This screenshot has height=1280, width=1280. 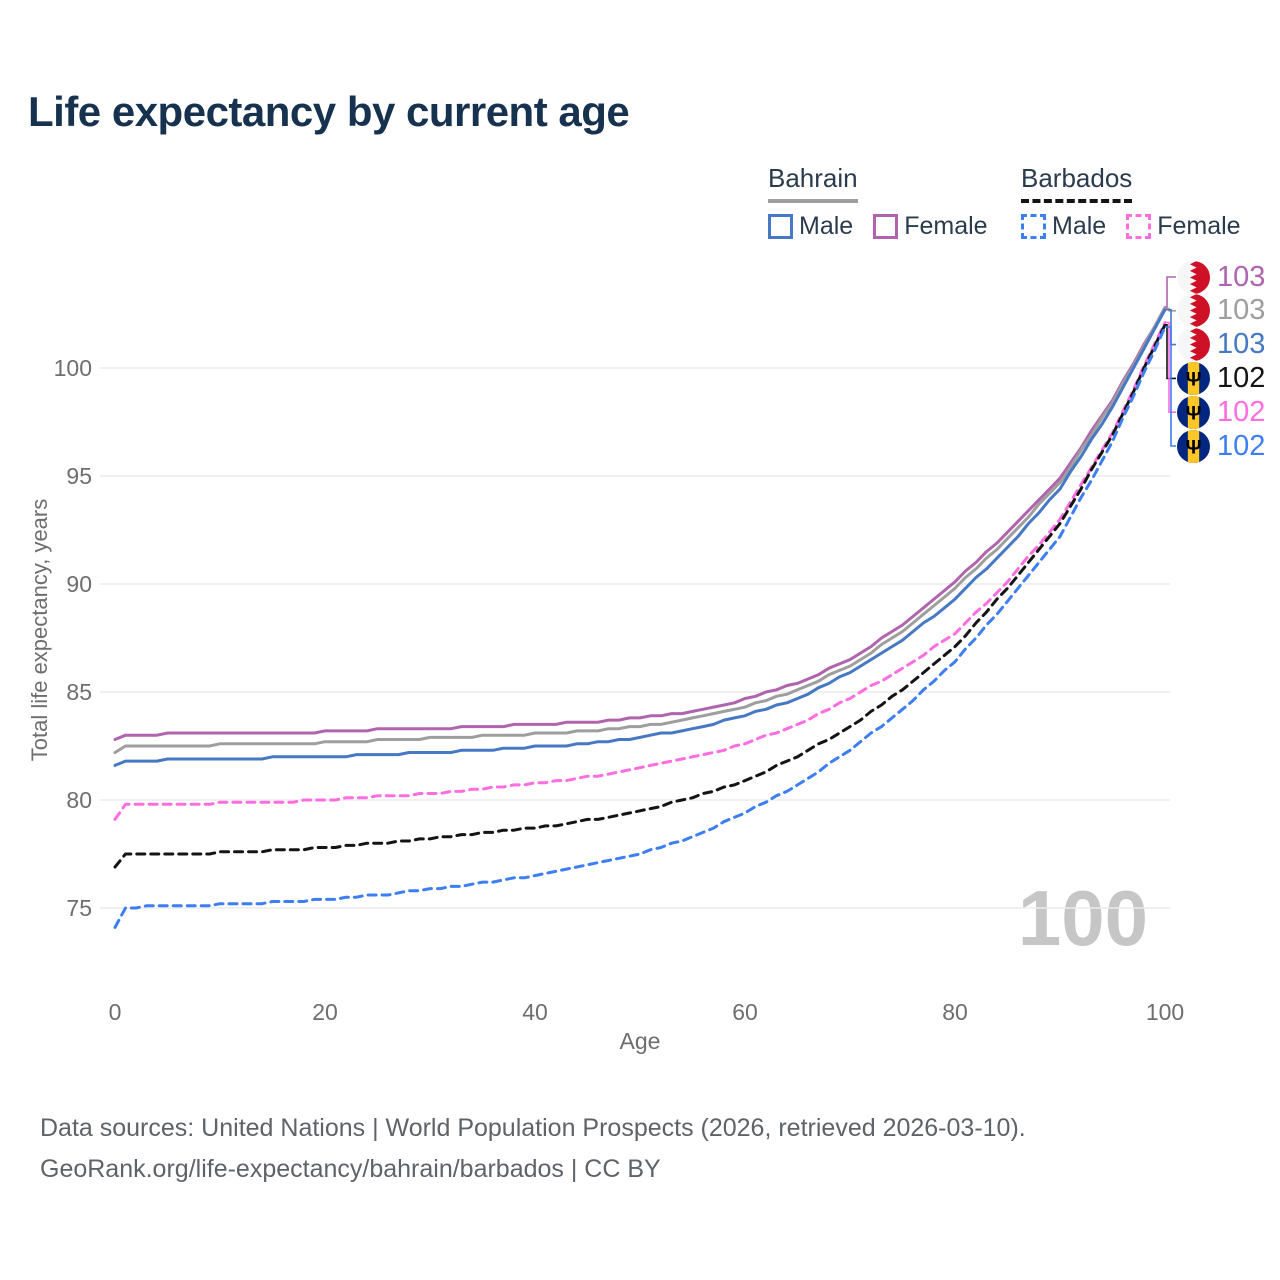 I want to click on legend-label-bahrain-female: Female, so click(x=946, y=226).